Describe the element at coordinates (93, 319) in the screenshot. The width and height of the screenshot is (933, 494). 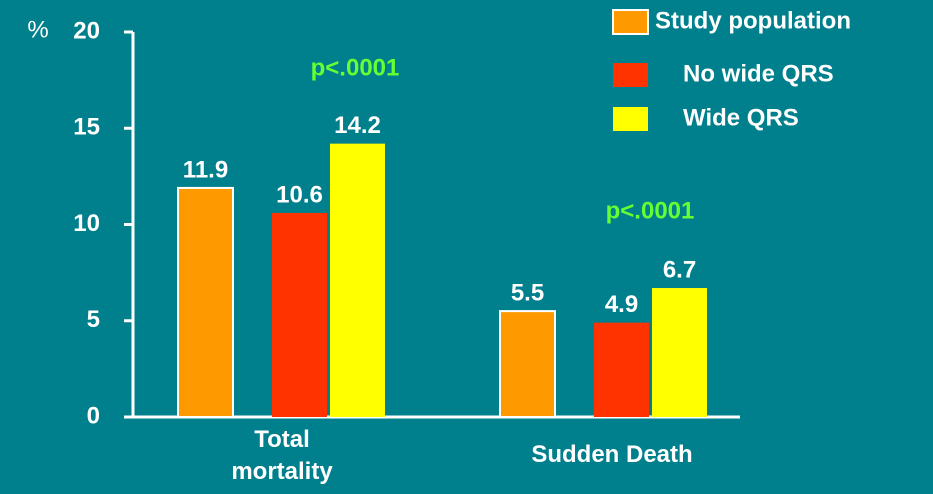
I see `y-tick-label: 5` at that location.